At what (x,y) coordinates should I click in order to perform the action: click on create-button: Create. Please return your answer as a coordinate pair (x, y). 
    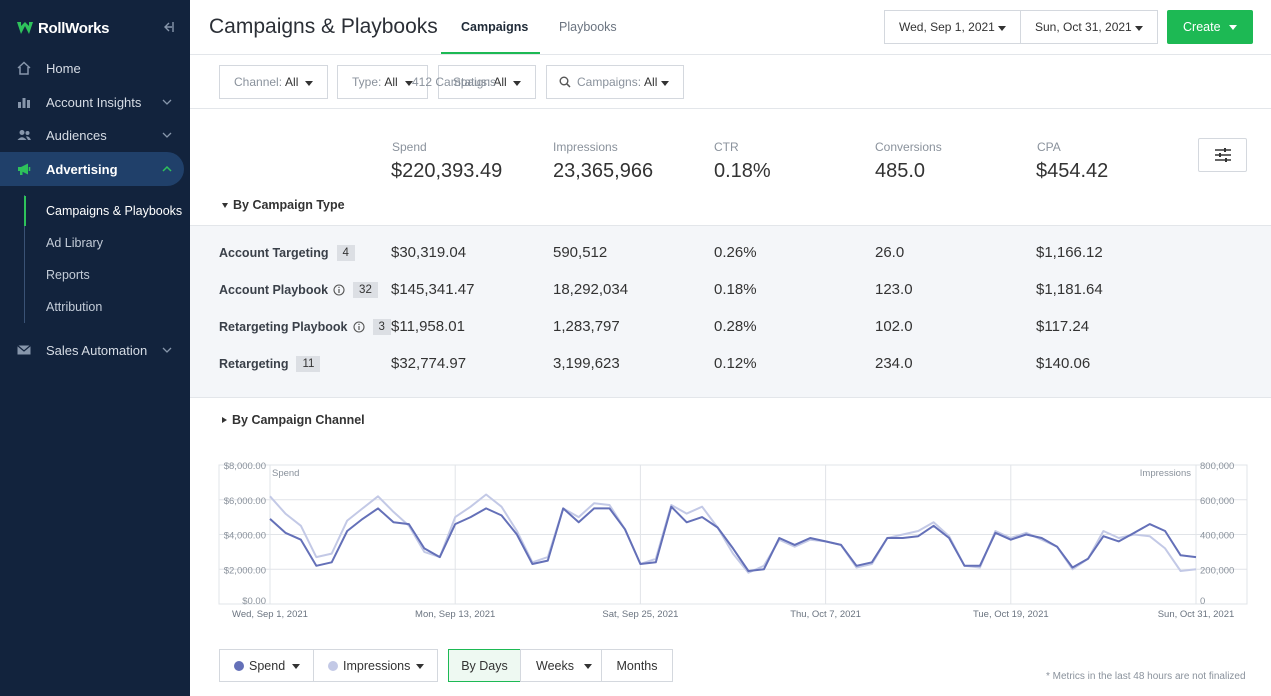
    Looking at the image, I should click on (1210, 27).